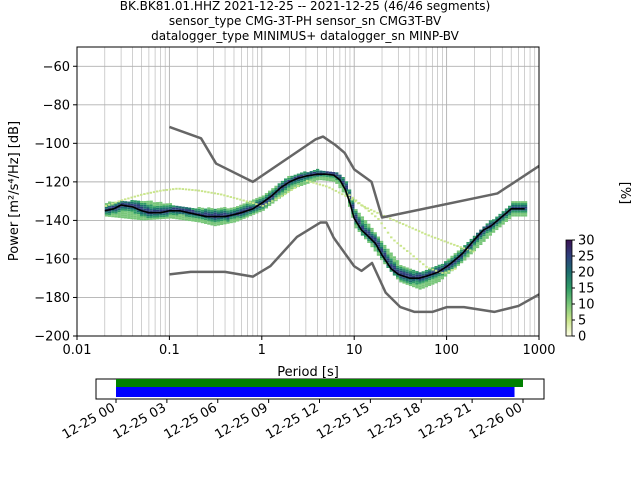  What do you see at coordinates (77, 350) in the screenshot?
I see `x-tick-label: 0.01` at bounding box center [77, 350].